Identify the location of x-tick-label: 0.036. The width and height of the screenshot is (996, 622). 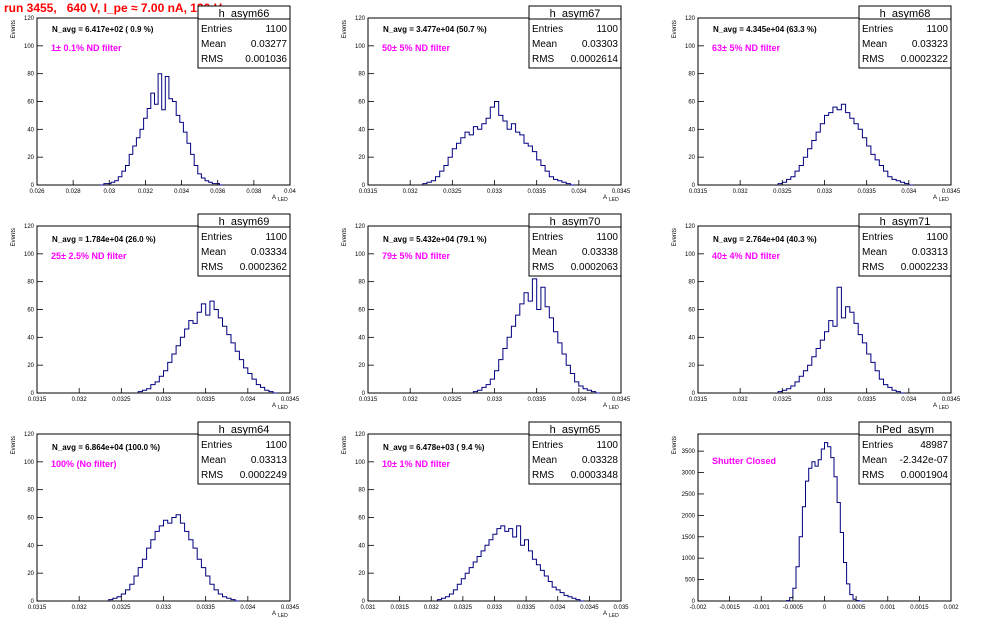
(218, 192).